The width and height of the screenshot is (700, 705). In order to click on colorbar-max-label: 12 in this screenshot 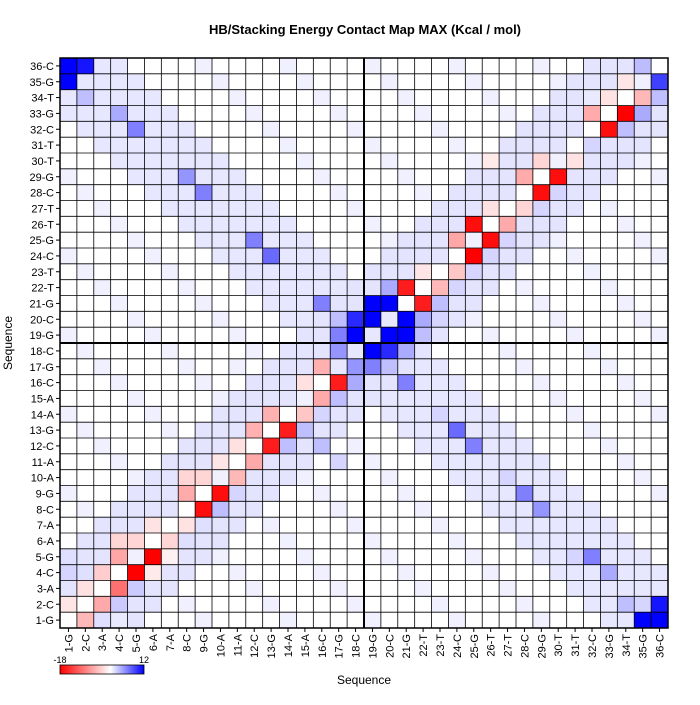, I will do `click(144, 660)`.